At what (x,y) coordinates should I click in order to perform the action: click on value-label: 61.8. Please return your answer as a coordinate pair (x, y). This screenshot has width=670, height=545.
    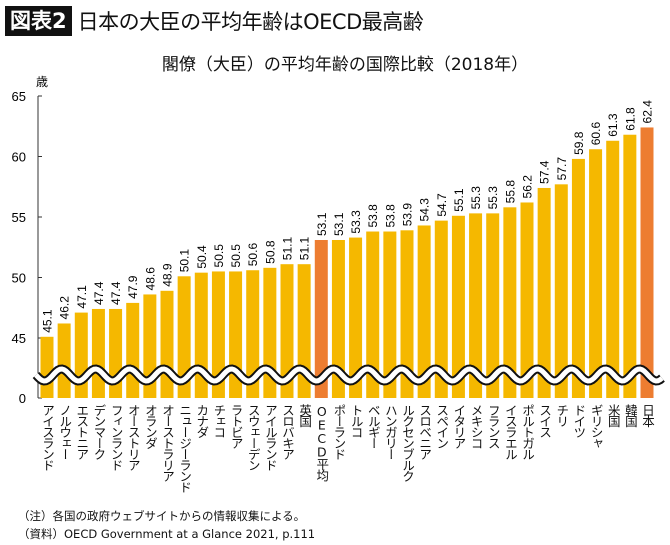
    Looking at the image, I should click on (630, 119).